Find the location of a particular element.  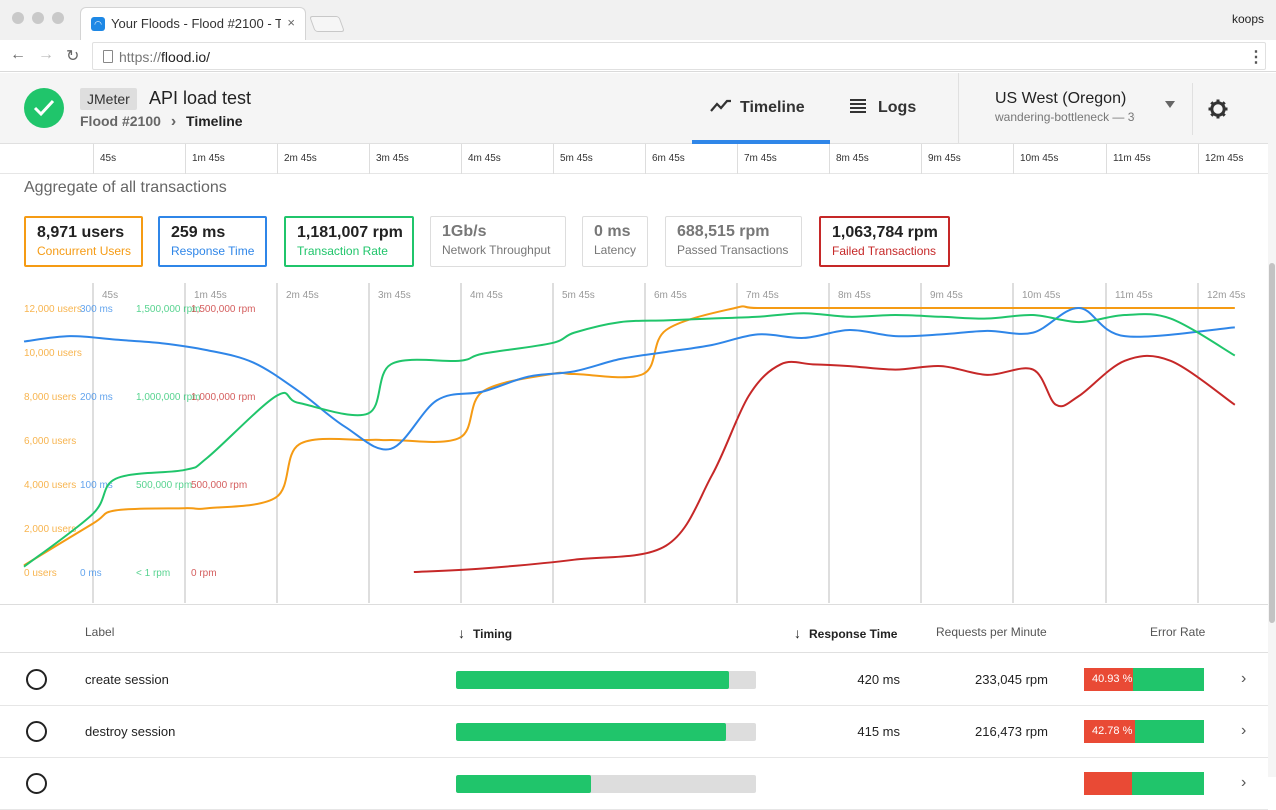

table-row: create session 420 ms 233,045 rpm 40.93 % › is located at coordinates (634, 680).